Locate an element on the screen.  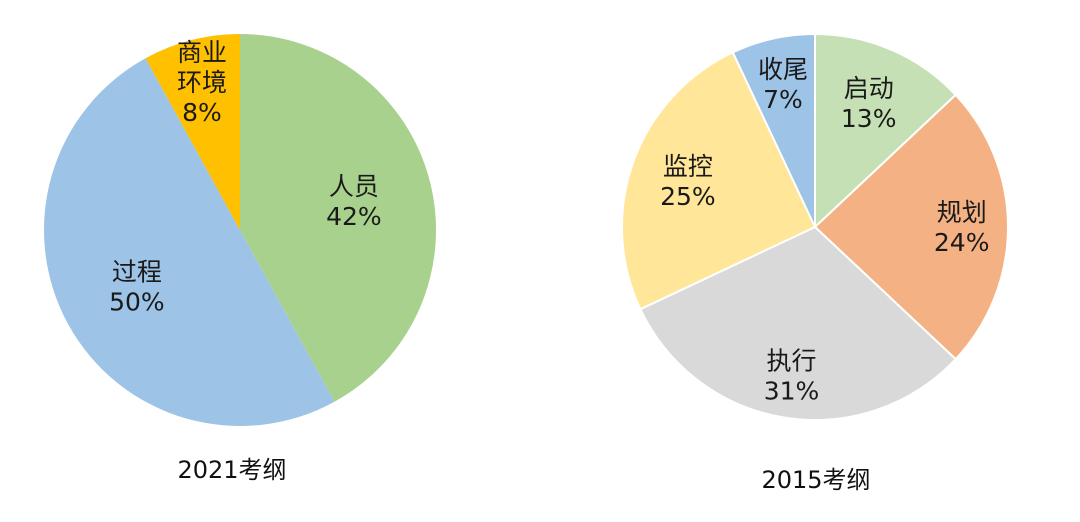
pie-slice-启动 is located at coordinates (885, 130).